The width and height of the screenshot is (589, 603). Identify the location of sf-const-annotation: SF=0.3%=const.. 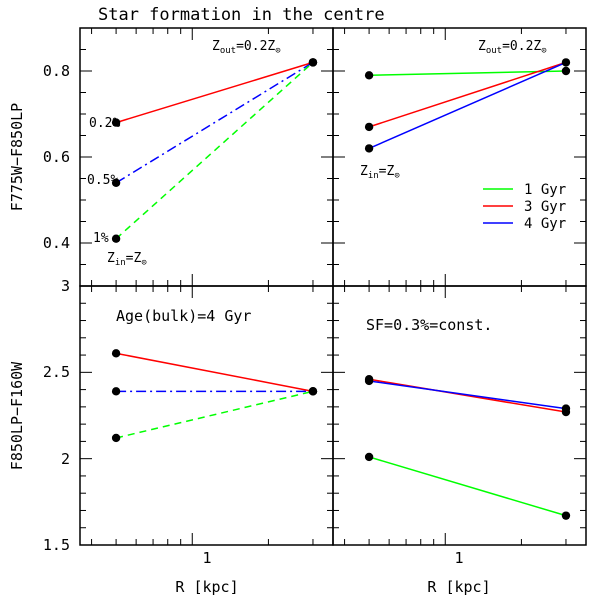
(429, 325).